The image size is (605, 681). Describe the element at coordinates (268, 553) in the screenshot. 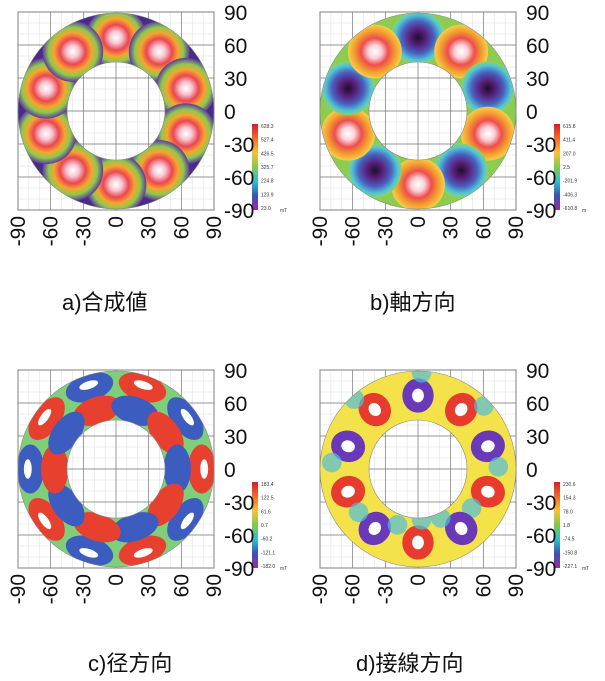

I see `colorbar-label: -121.1` at that location.